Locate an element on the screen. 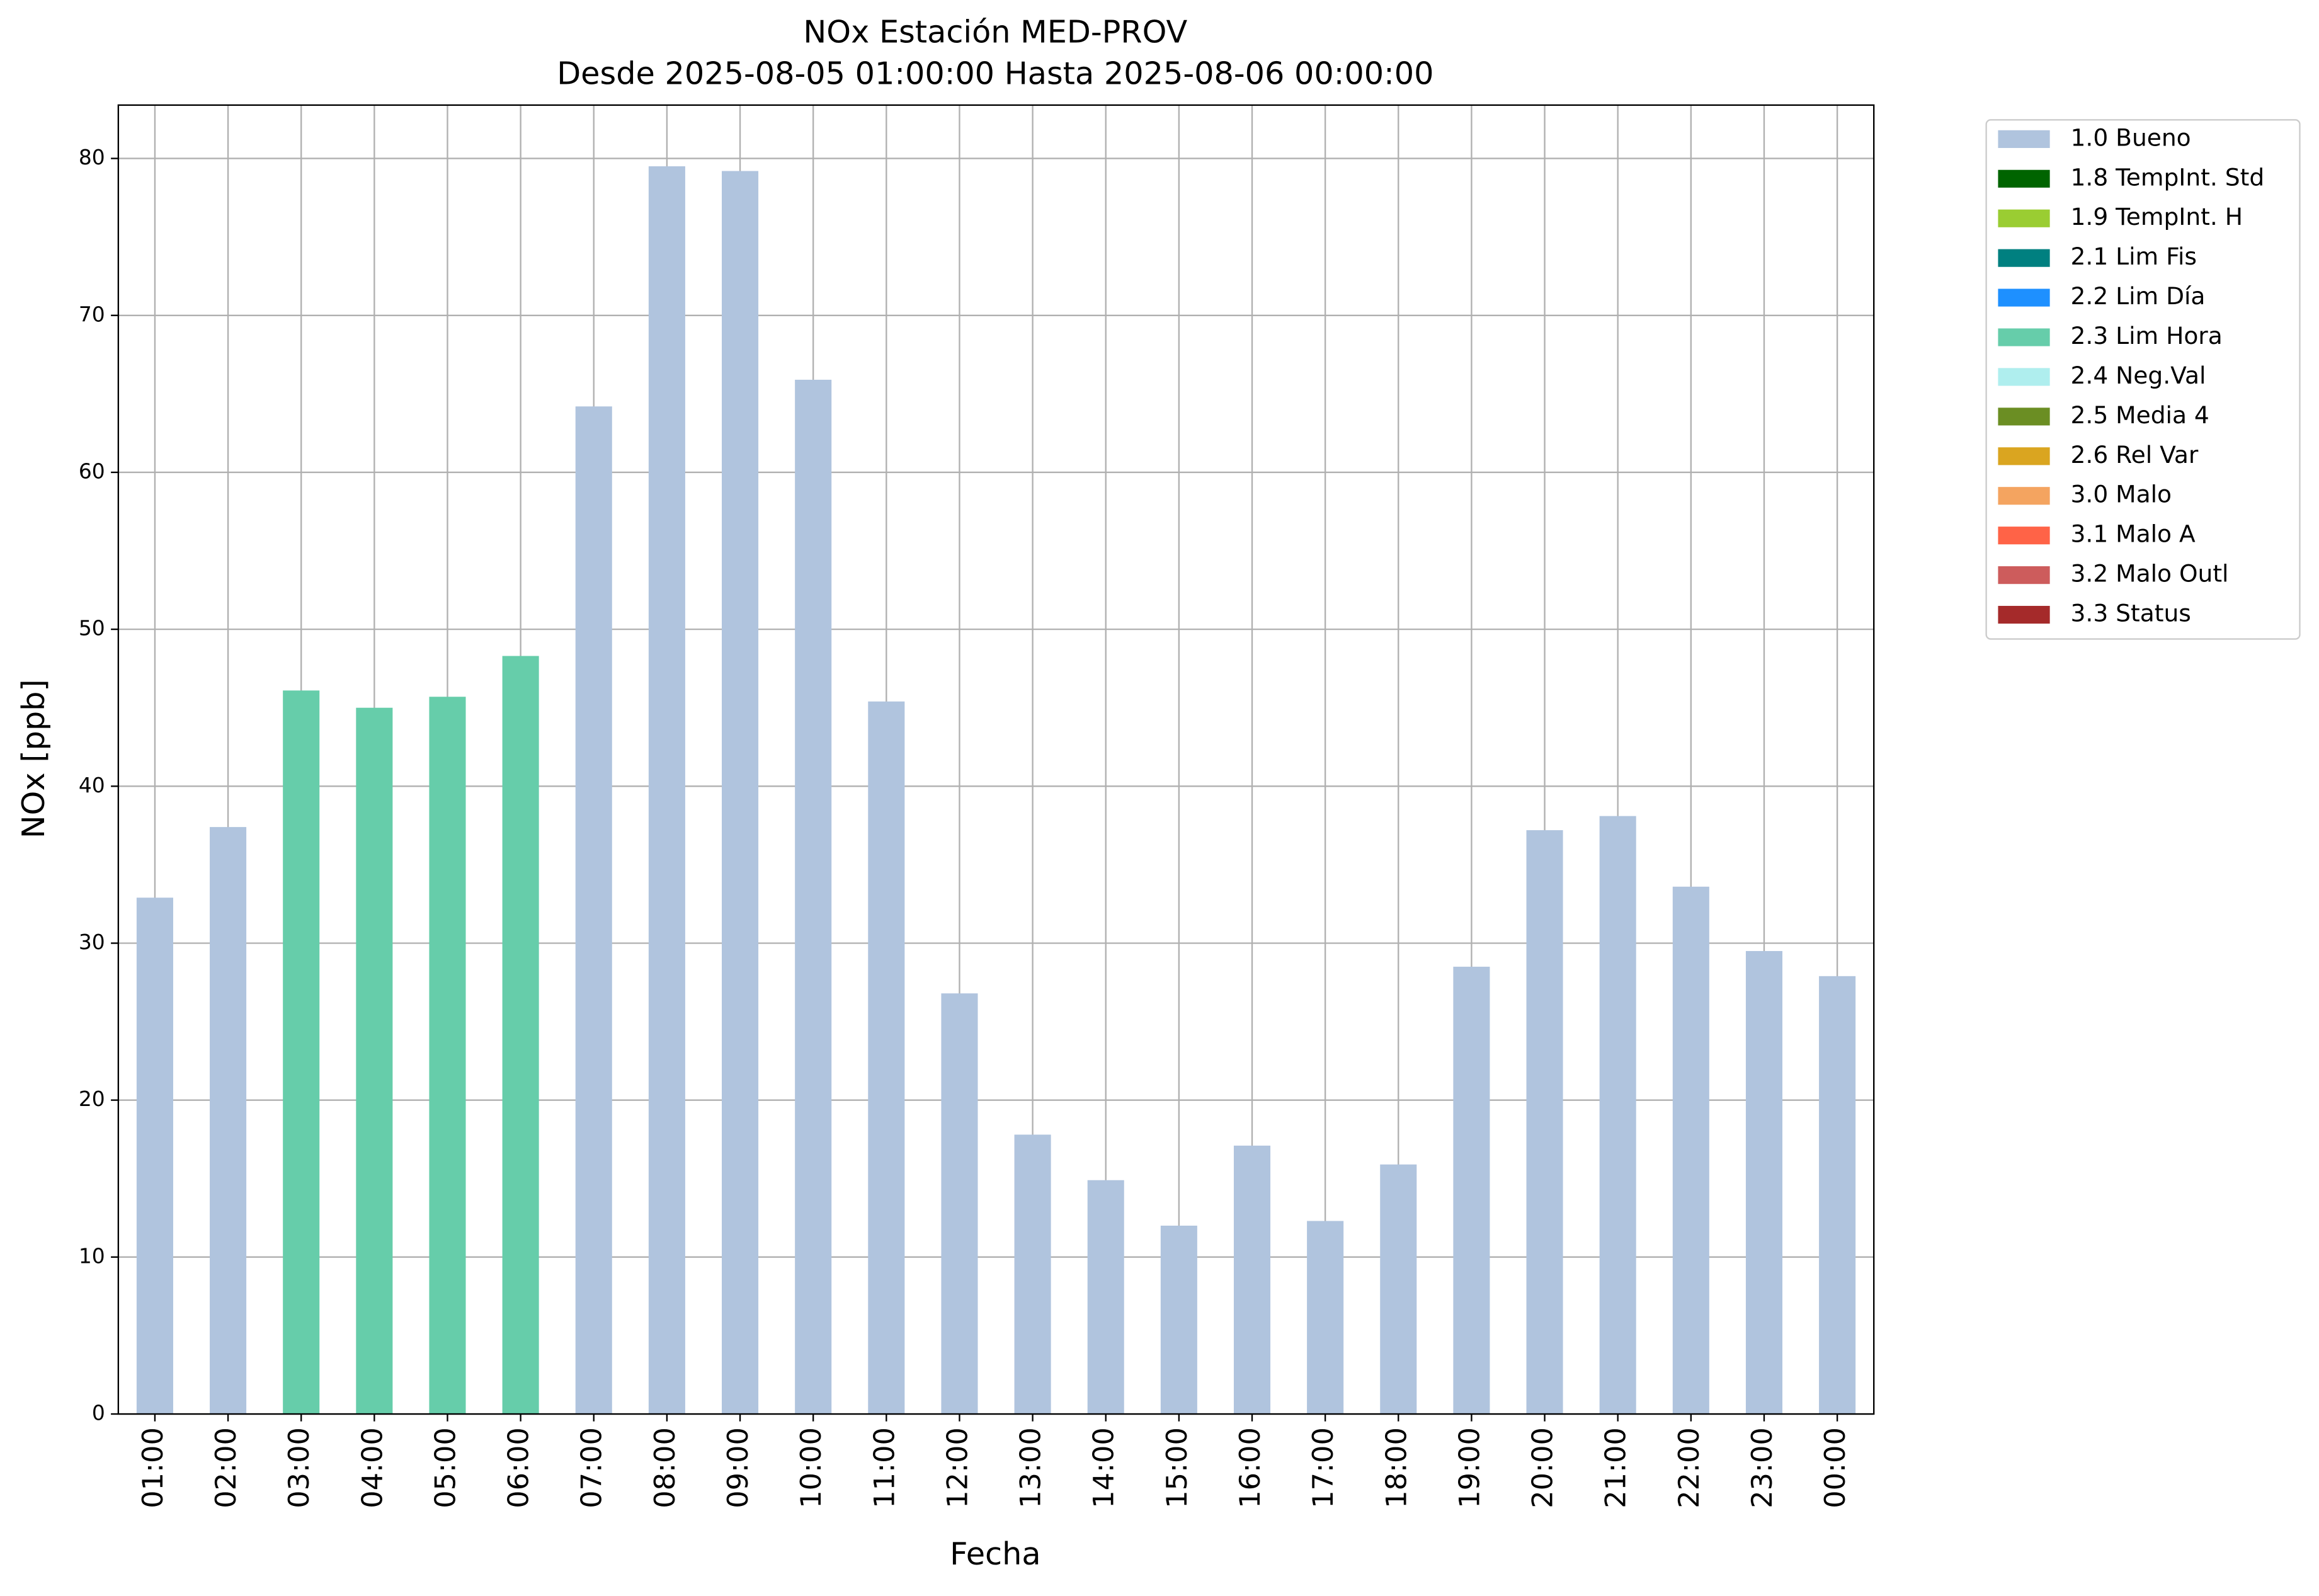 The height and width of the screenshot is (1596, 2319). legend-label: 2.5 Media 4 is located at coordinates (2140, 415).